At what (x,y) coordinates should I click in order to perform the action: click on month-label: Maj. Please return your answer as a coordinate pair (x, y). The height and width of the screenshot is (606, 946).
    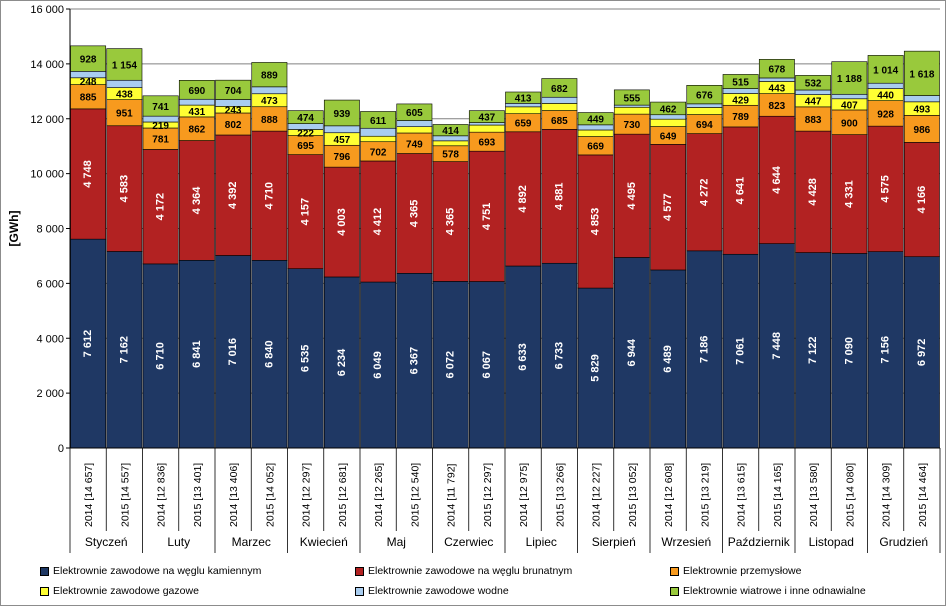
    Looking at the image, I should click on (396, 542).